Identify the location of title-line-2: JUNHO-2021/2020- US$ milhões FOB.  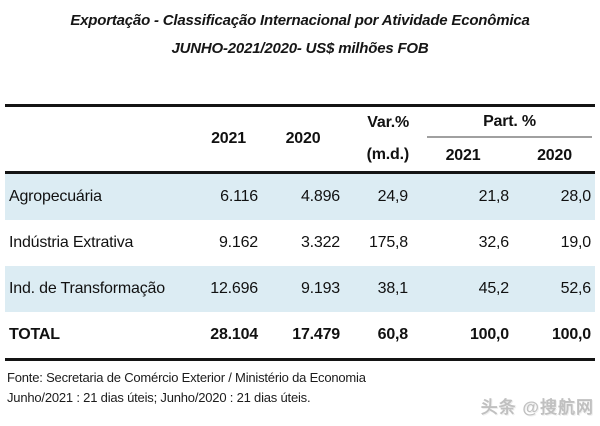
(300, 48).